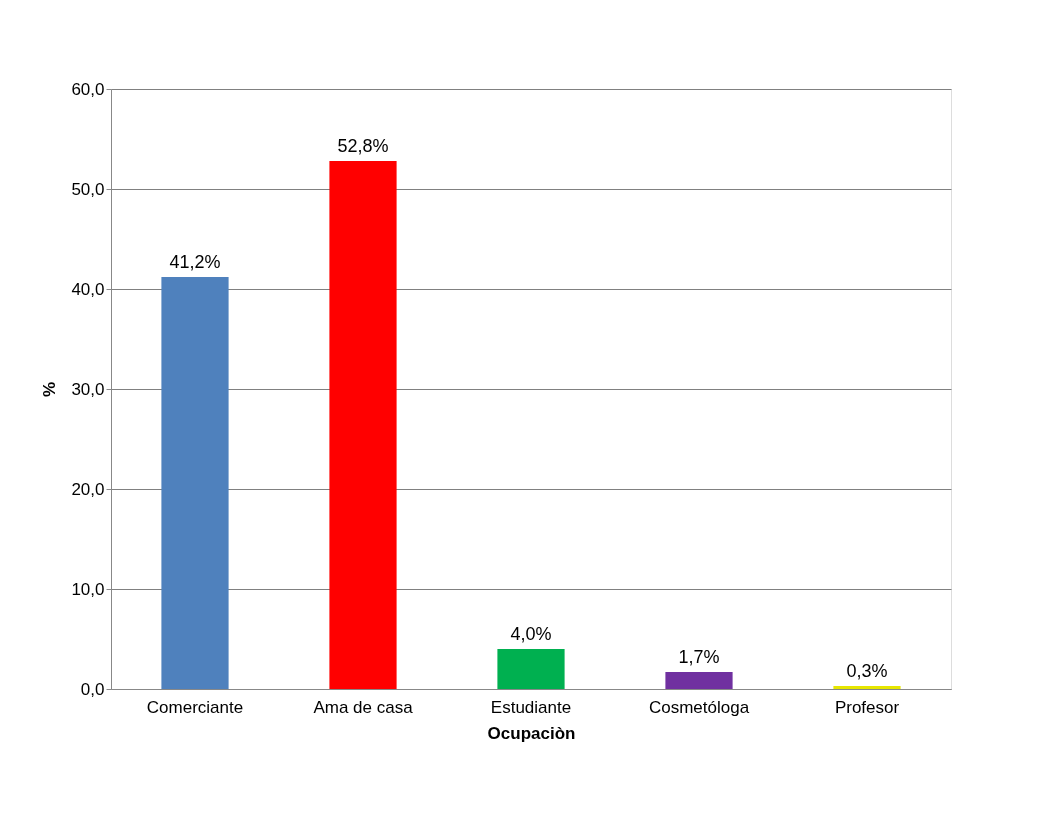 Image resolution: width=1059 pixels, height=819 pixels. What do you see at coordinates (699, 657) in the screenshot?
I see `data-label: 1,7%` at bounding box center [699, 657].